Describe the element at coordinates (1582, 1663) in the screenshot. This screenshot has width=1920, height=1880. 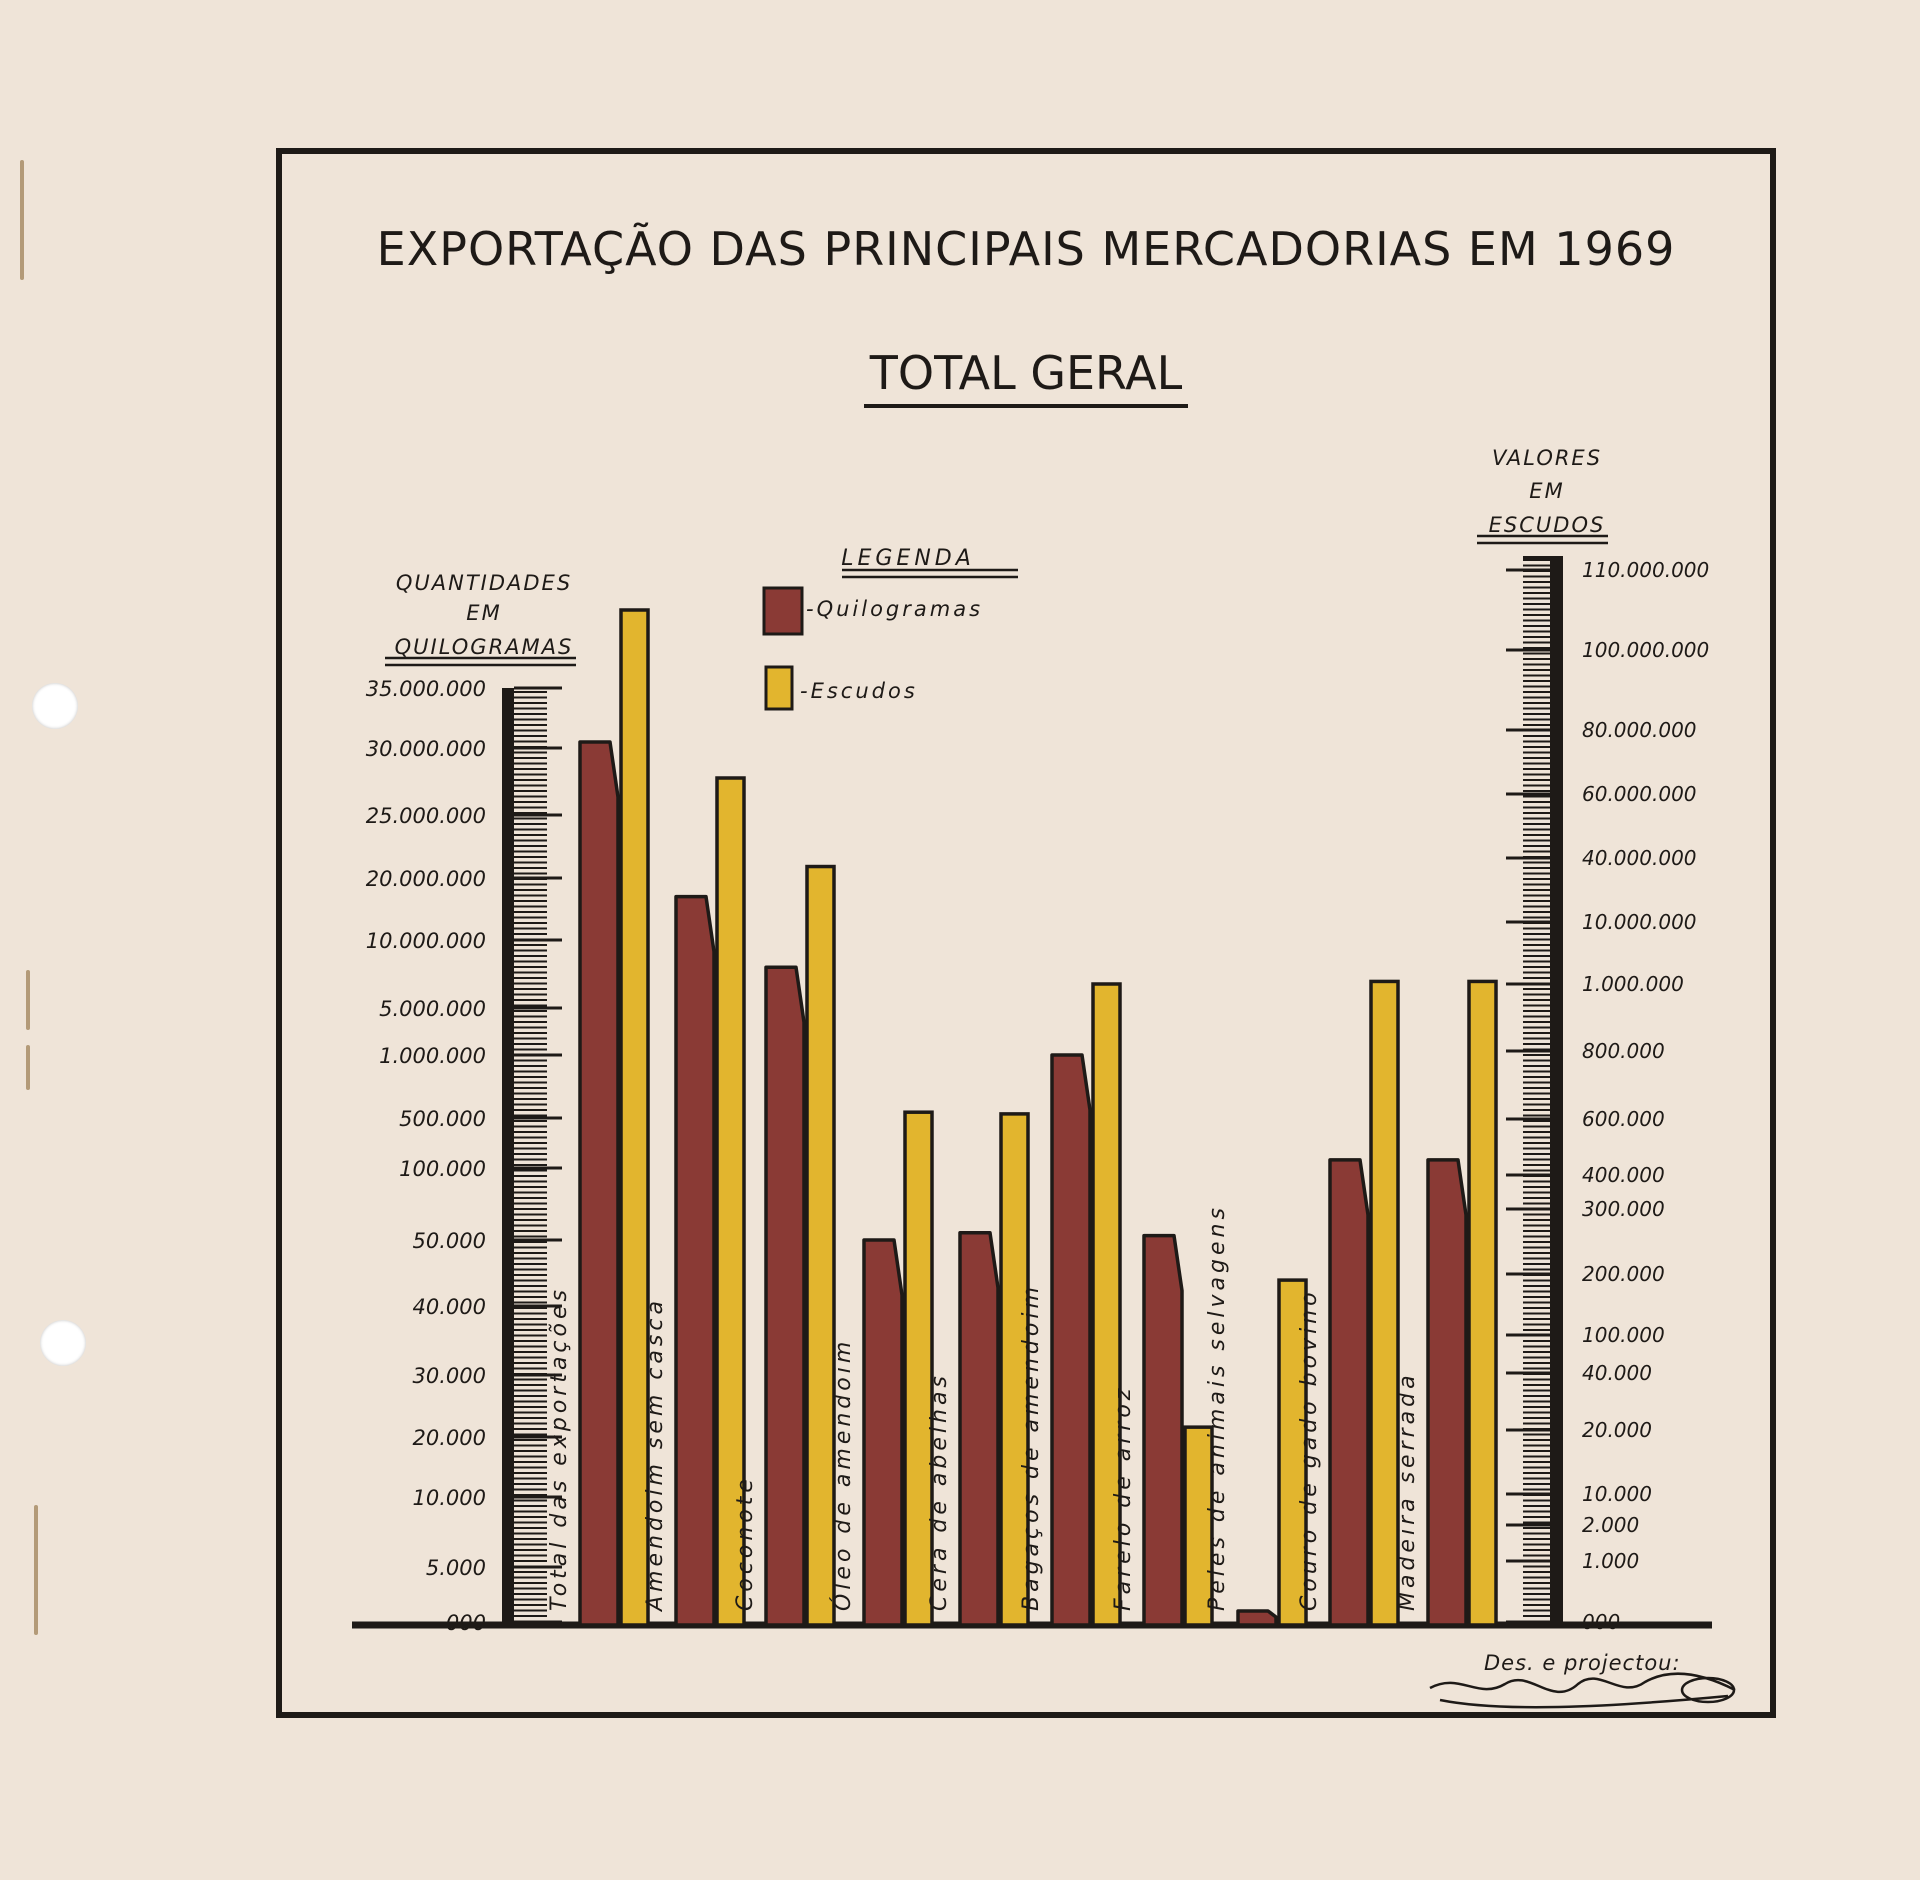
I see `signature-caption: Des. e projectou:` at that location.